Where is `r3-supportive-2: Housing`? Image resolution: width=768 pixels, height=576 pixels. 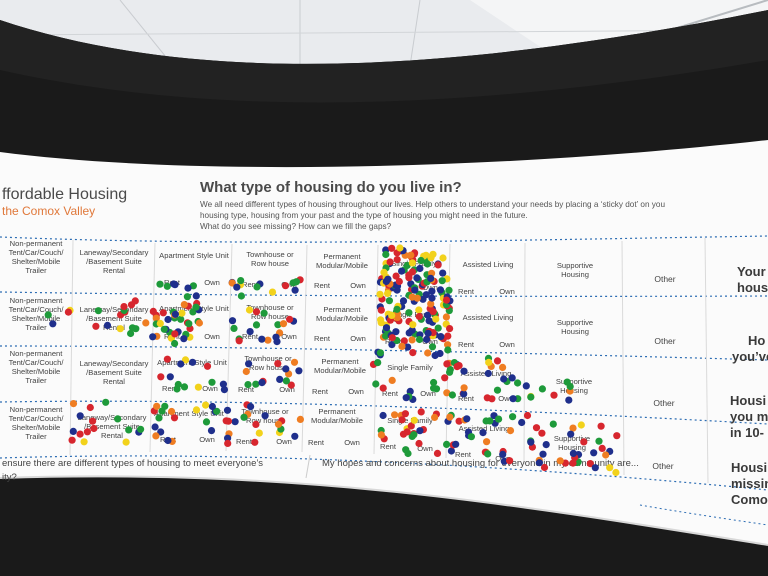
r3-supportive-2: Housing is located at coordinates (574, 390).